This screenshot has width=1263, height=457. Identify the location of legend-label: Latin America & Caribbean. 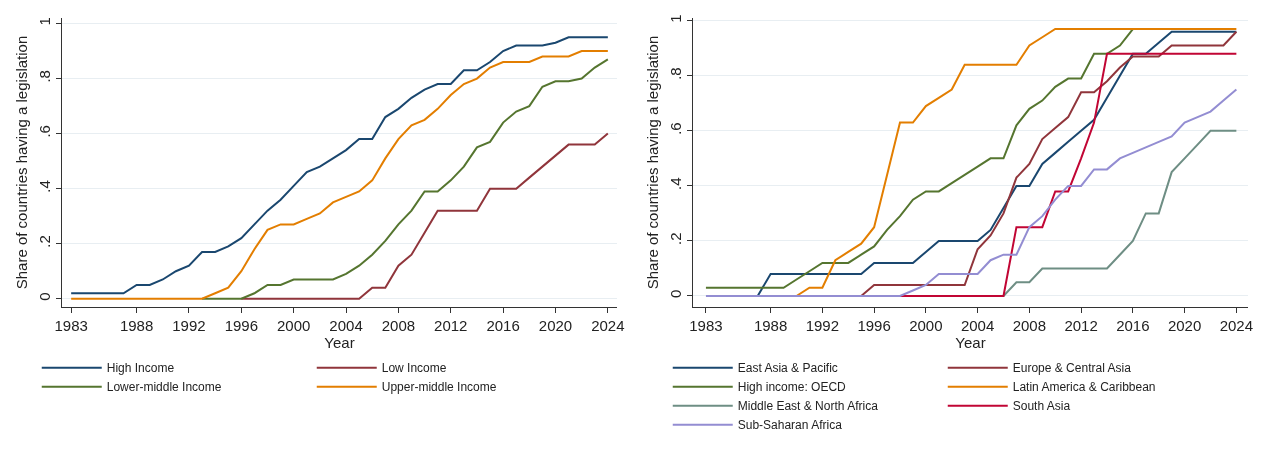
(1084, 387).